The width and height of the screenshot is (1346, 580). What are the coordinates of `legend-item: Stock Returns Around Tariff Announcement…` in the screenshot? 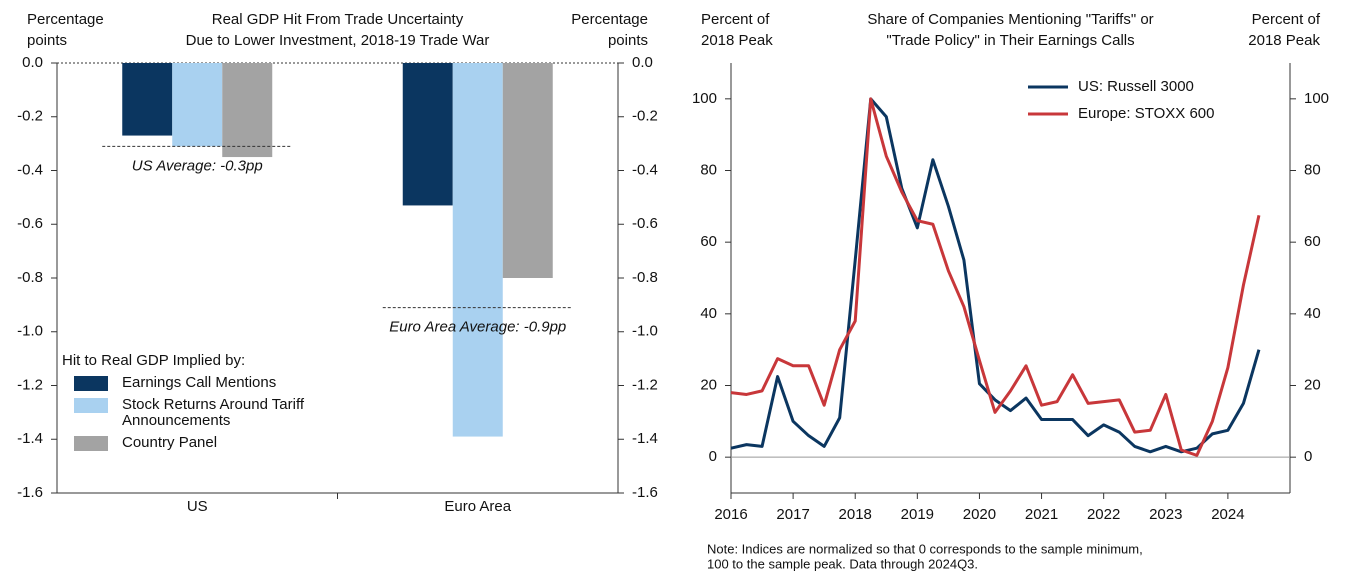 It's located at (212, 413).